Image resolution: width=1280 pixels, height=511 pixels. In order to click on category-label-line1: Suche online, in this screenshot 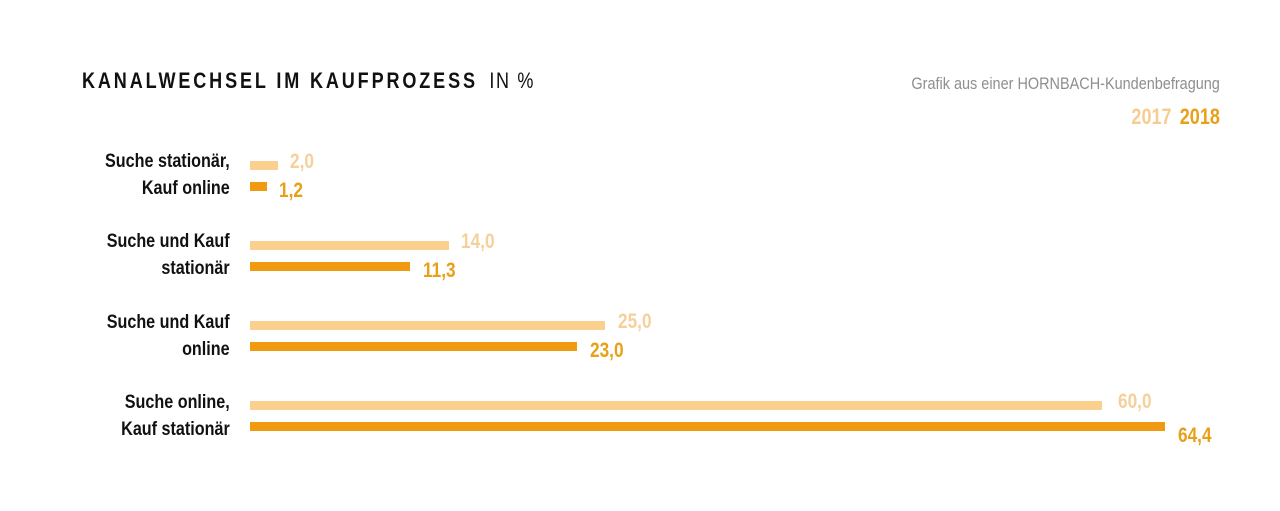, I will do `click(177, 402)`.